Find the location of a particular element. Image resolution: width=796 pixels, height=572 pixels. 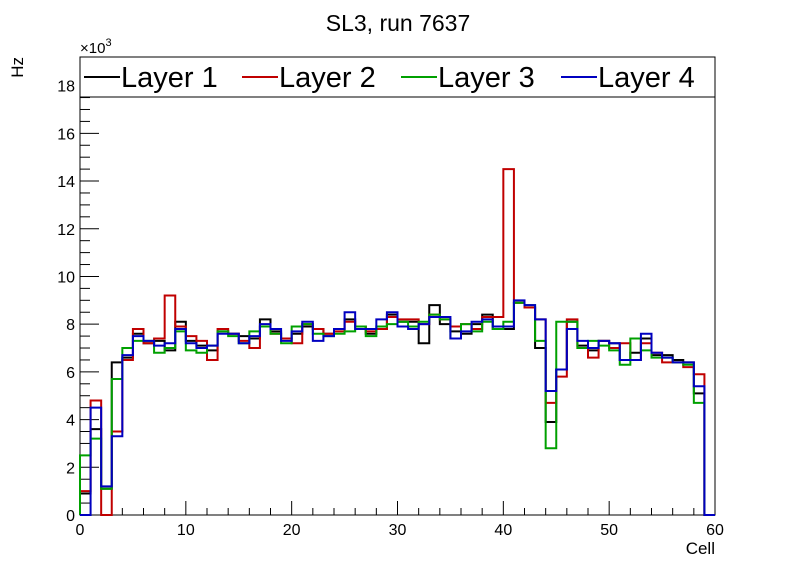

legend-entry-layer-2: Layer 2 is located at coordinates (309, 78).